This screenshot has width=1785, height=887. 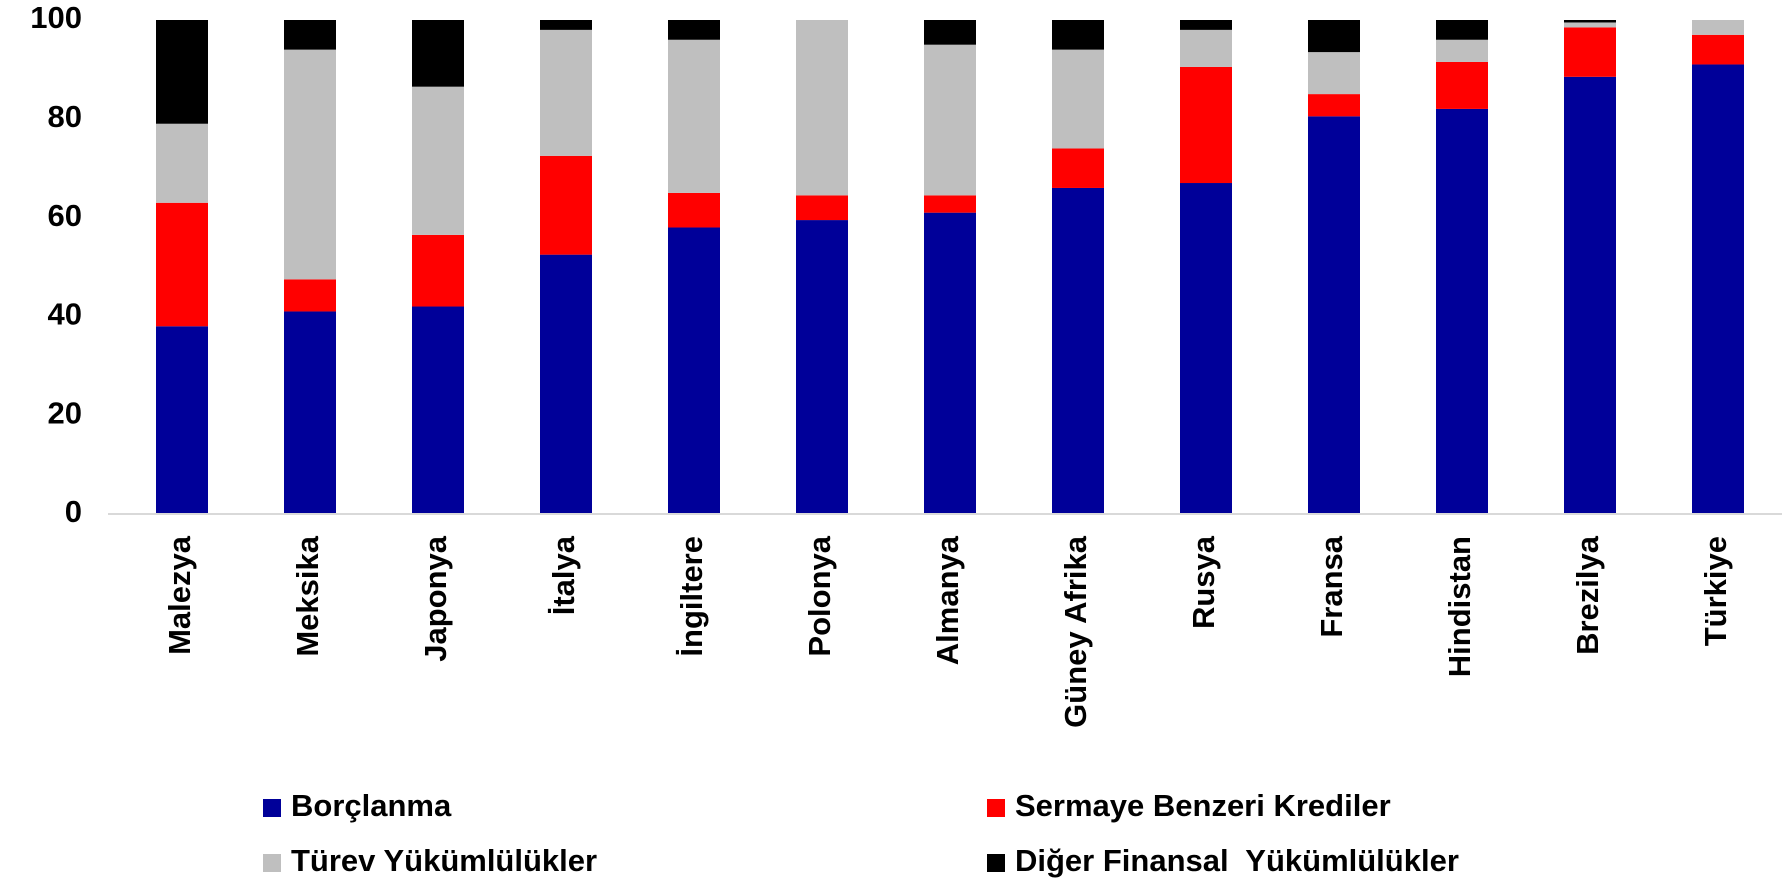 What do you see at coordinates (563, 575) in the screenshot?
I see `x-tick-label: İtalya` at bounding box center [563, 575].